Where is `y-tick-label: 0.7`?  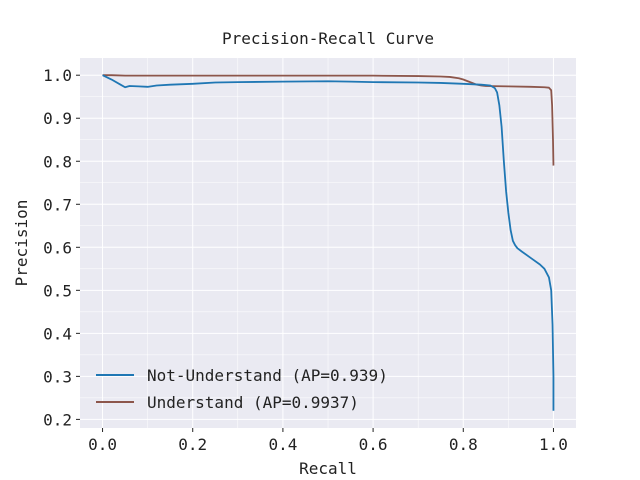 y-tick-label: 0.7 is located at coordinates (57, 204).